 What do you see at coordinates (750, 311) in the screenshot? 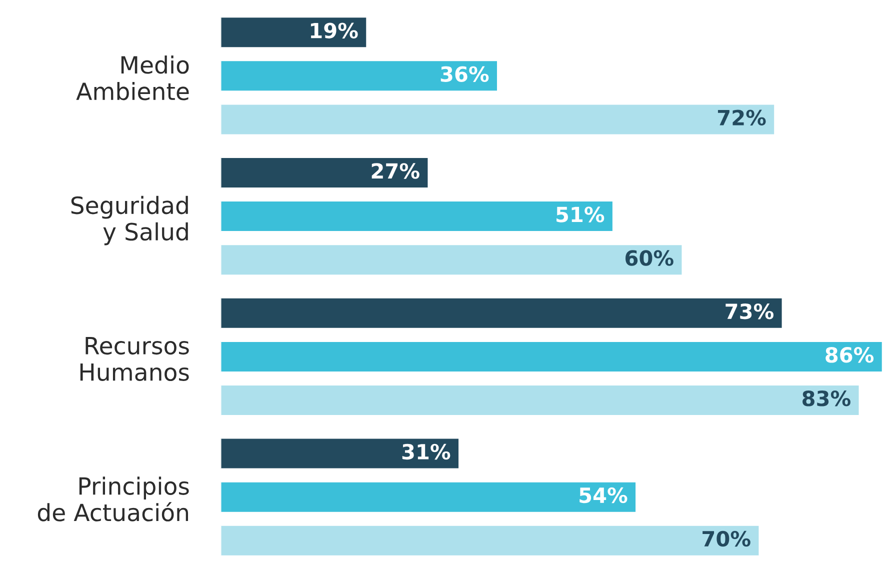
I see `data-label: 73%` at bounding box center [750, 311].